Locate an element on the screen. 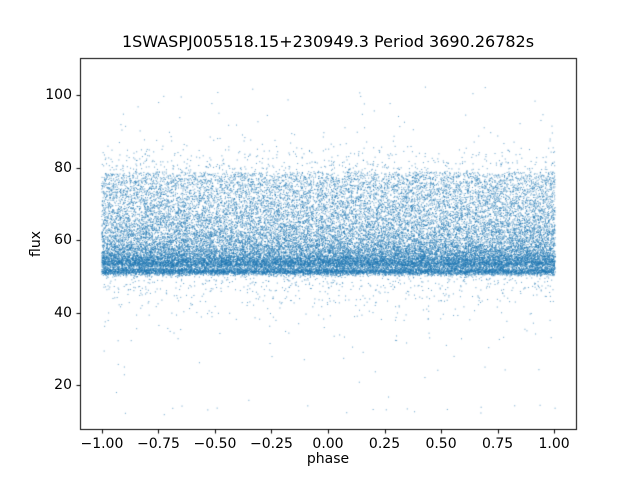 This screenshot has height=480, width=640. x-tick-label: 0.50 is located at coordinates (441, 444).